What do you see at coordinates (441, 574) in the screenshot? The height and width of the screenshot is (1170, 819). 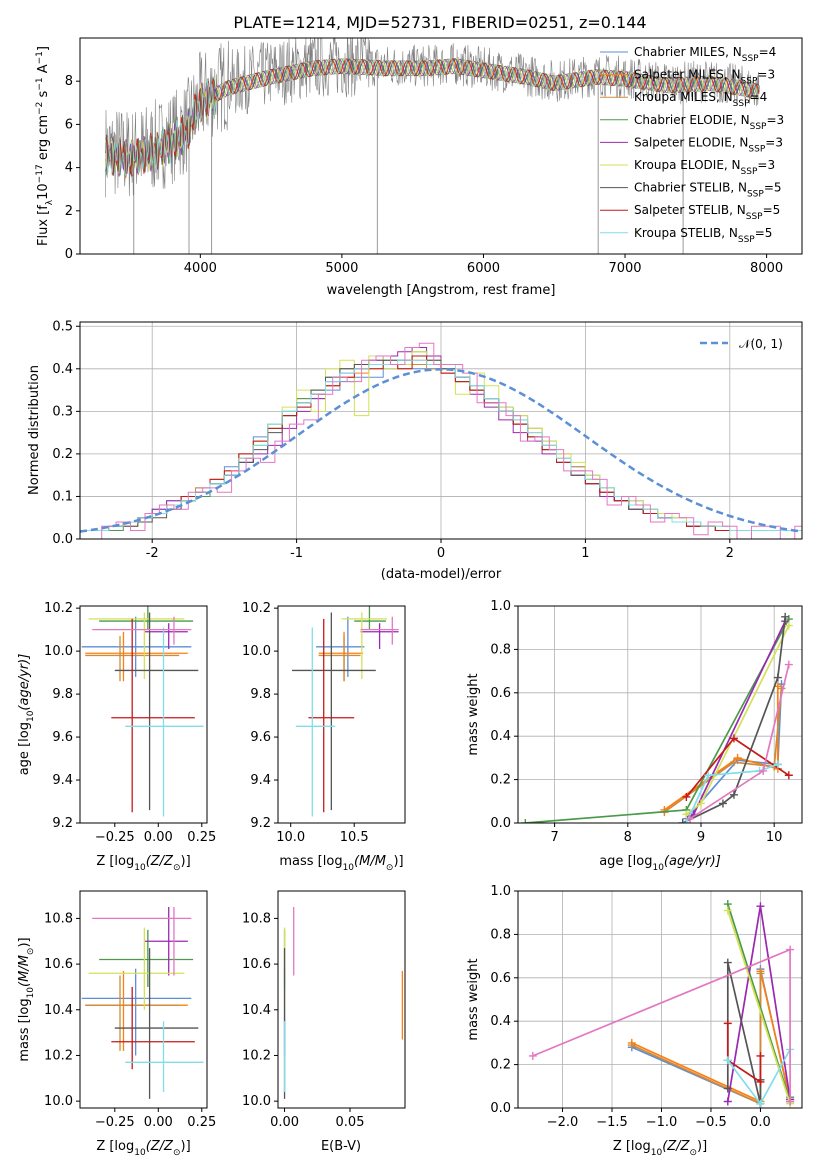 I see `x-axis-label: (data-model)/error` at bounding box center [441, 574].